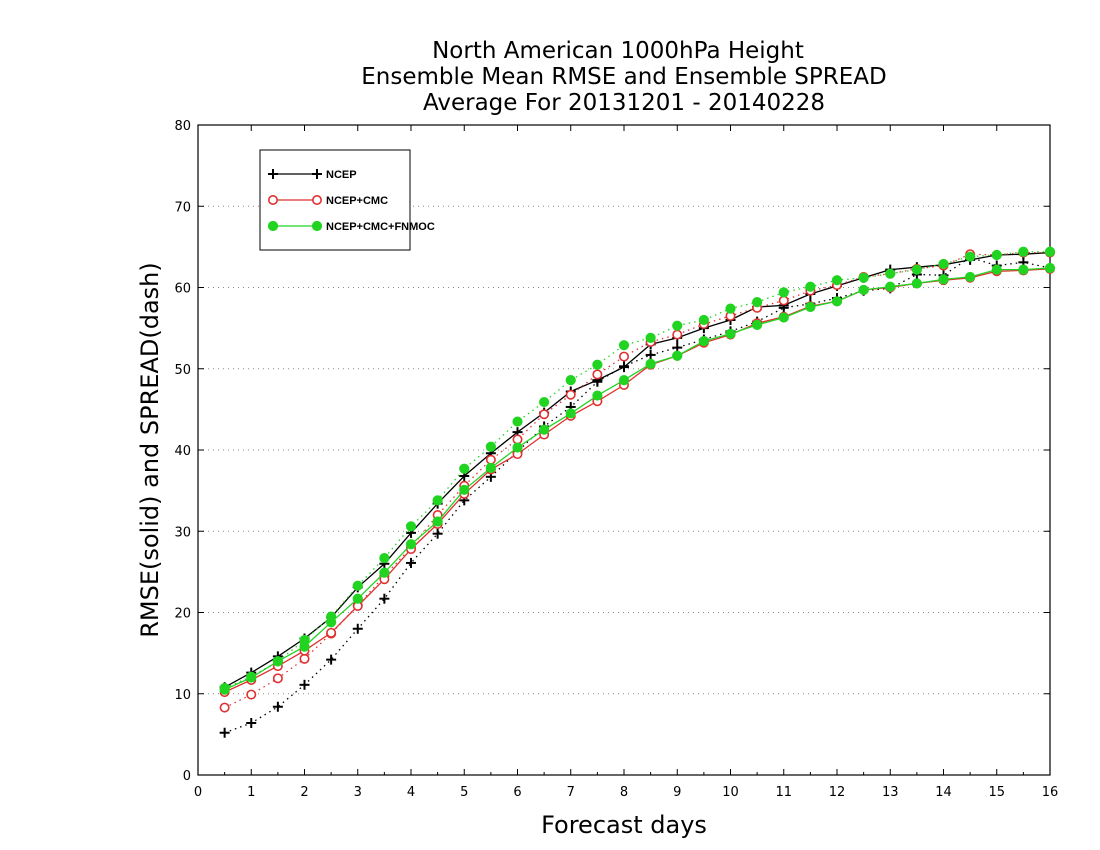  Describe the element at coordinates (182, 126) in the screenshot. I see `y-tick-label: 80` at that location.